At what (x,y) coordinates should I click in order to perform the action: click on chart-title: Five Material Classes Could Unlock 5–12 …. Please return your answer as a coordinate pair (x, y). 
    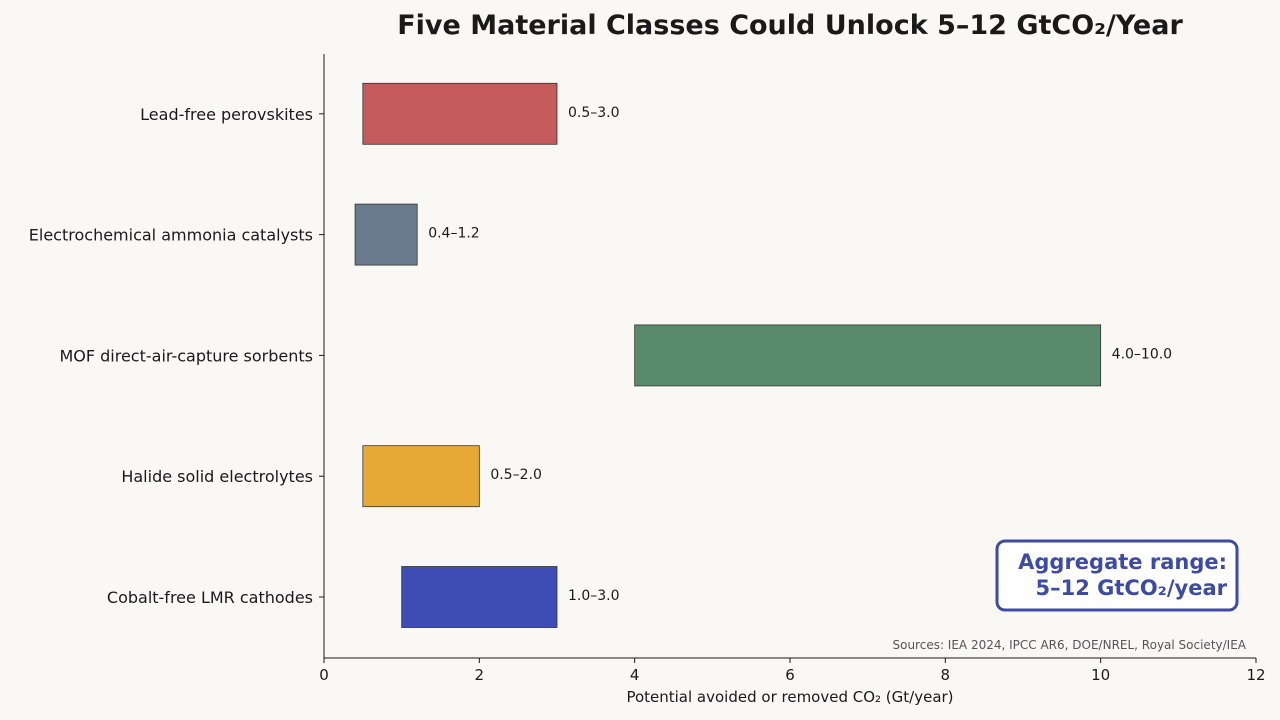
    Looking at the image, I should click on (790, 25).